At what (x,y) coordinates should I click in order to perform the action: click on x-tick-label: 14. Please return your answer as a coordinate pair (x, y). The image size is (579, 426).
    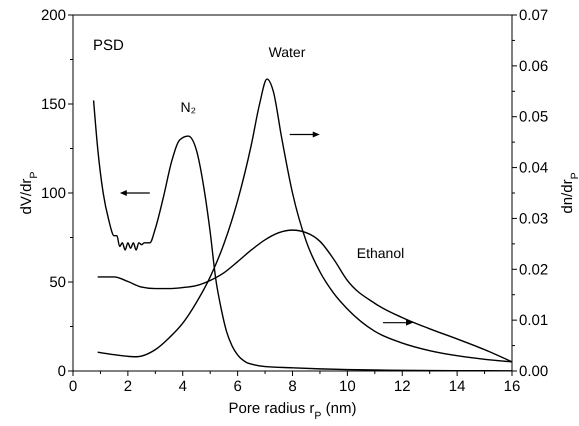
    Looking at the image, I should click on (457, 386).